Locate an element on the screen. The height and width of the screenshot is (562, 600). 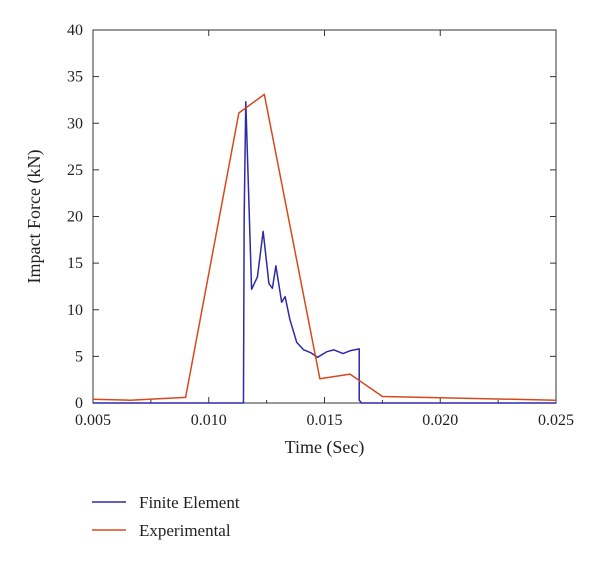
y-tick-label: 40 is located at coordinates (75, 30).